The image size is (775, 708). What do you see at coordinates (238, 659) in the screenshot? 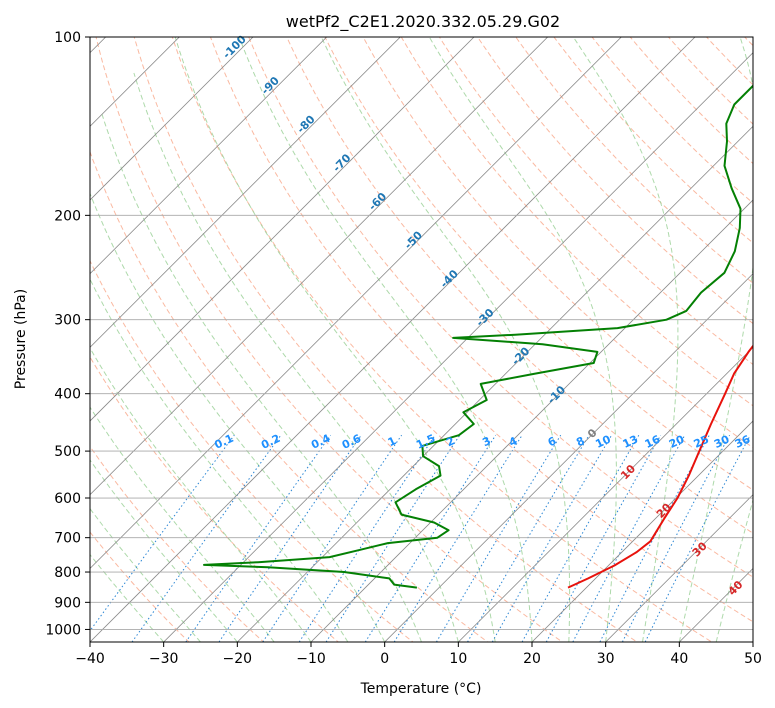
I see `x-tick-label: −20` at bounding box center [238, 659].